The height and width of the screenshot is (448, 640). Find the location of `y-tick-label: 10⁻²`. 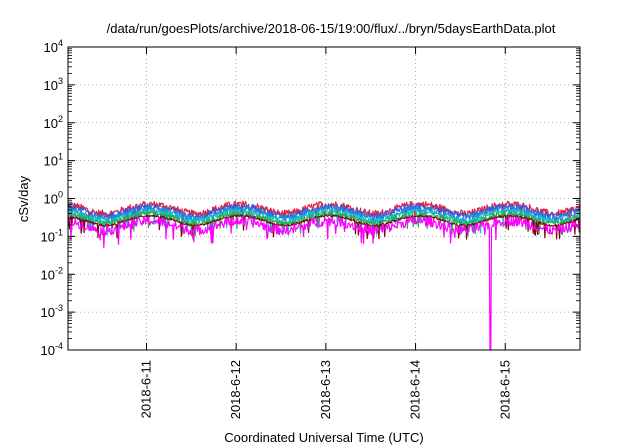

y-tick-label: 10⁻² is located at coordinates (52, 273).